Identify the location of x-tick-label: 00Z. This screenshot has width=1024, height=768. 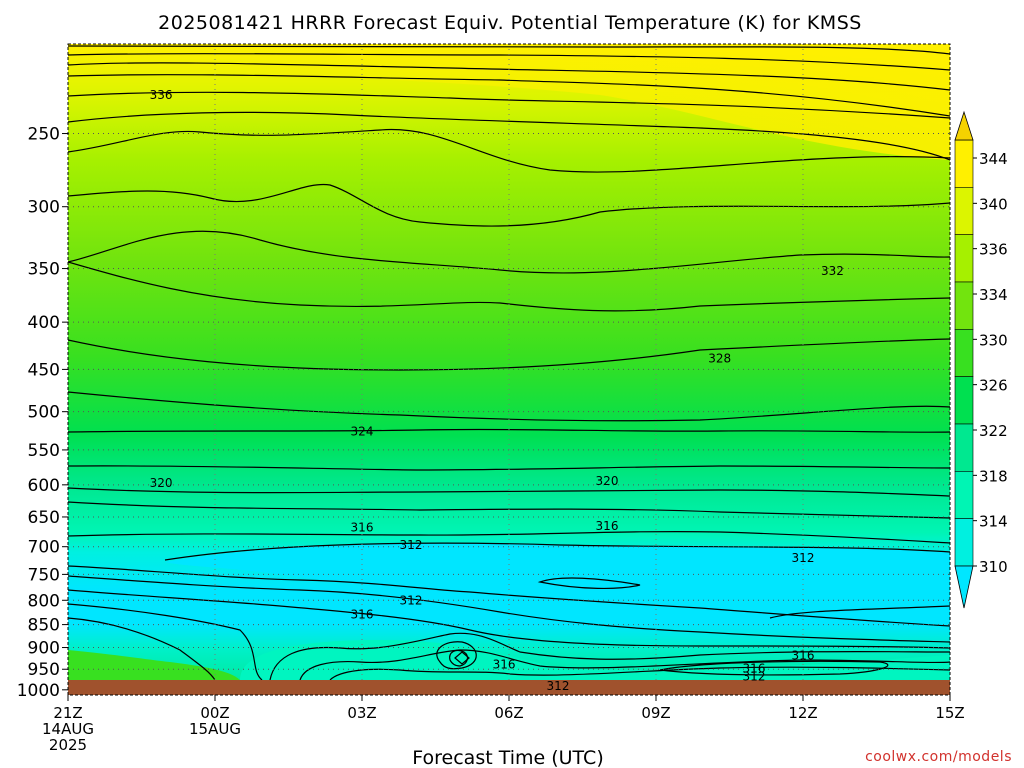
(214, 713).